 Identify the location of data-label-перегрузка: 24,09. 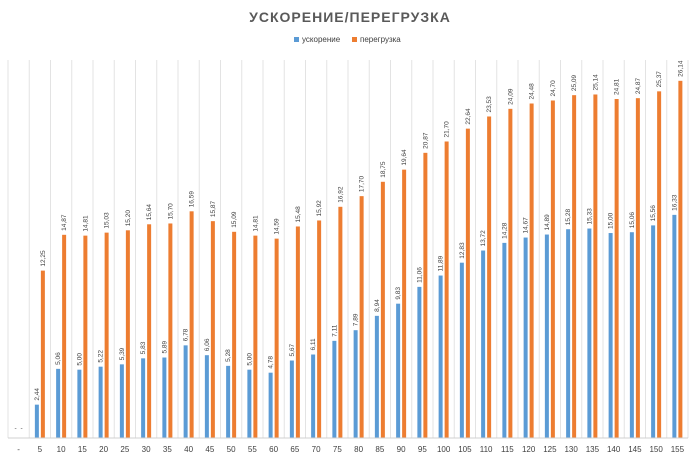
(510, 96).